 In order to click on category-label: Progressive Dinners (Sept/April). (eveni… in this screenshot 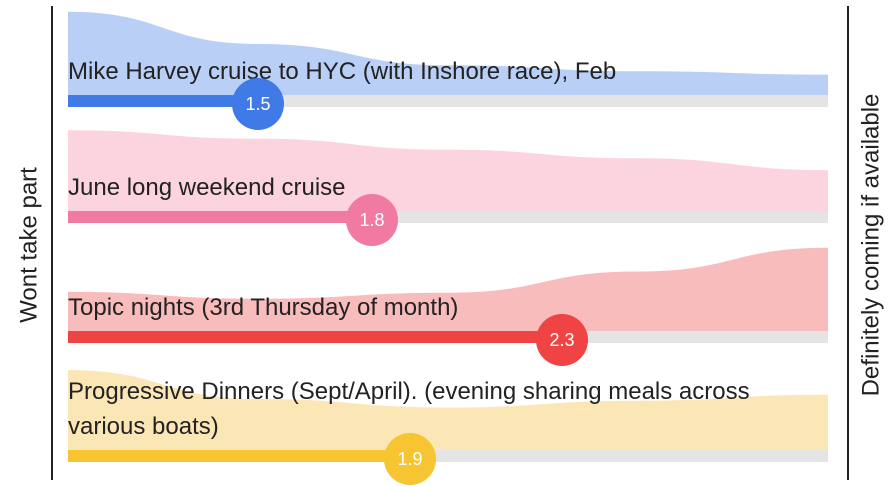, I will do `click(409, 409)`.